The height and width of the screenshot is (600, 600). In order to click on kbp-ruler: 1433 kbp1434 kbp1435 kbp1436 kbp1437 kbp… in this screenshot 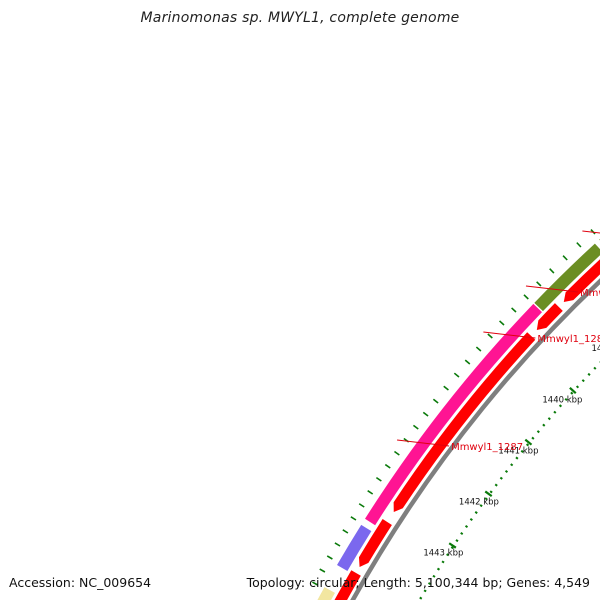, I will do `click(509, 472)`.